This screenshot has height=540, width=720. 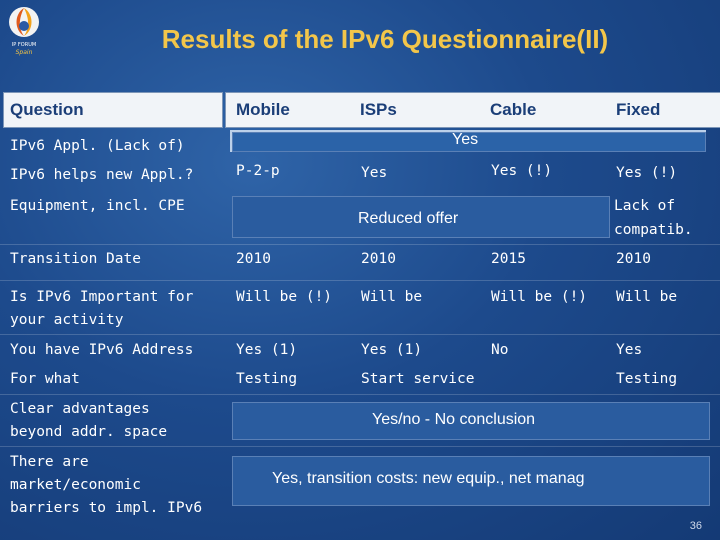 What do you see at coordinates (653, 230) in the screenshot?
I see `row3-fixed-line2: compatib.` at bounding box center [653, 230].